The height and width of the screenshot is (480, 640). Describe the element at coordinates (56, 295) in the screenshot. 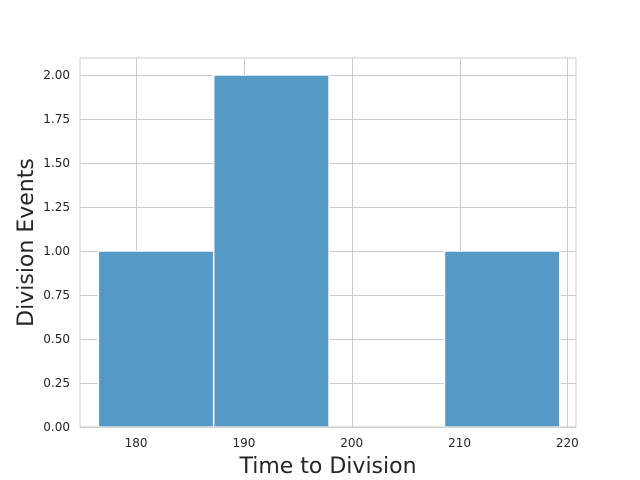

I see `y-tick-label: 0.75` at that location.